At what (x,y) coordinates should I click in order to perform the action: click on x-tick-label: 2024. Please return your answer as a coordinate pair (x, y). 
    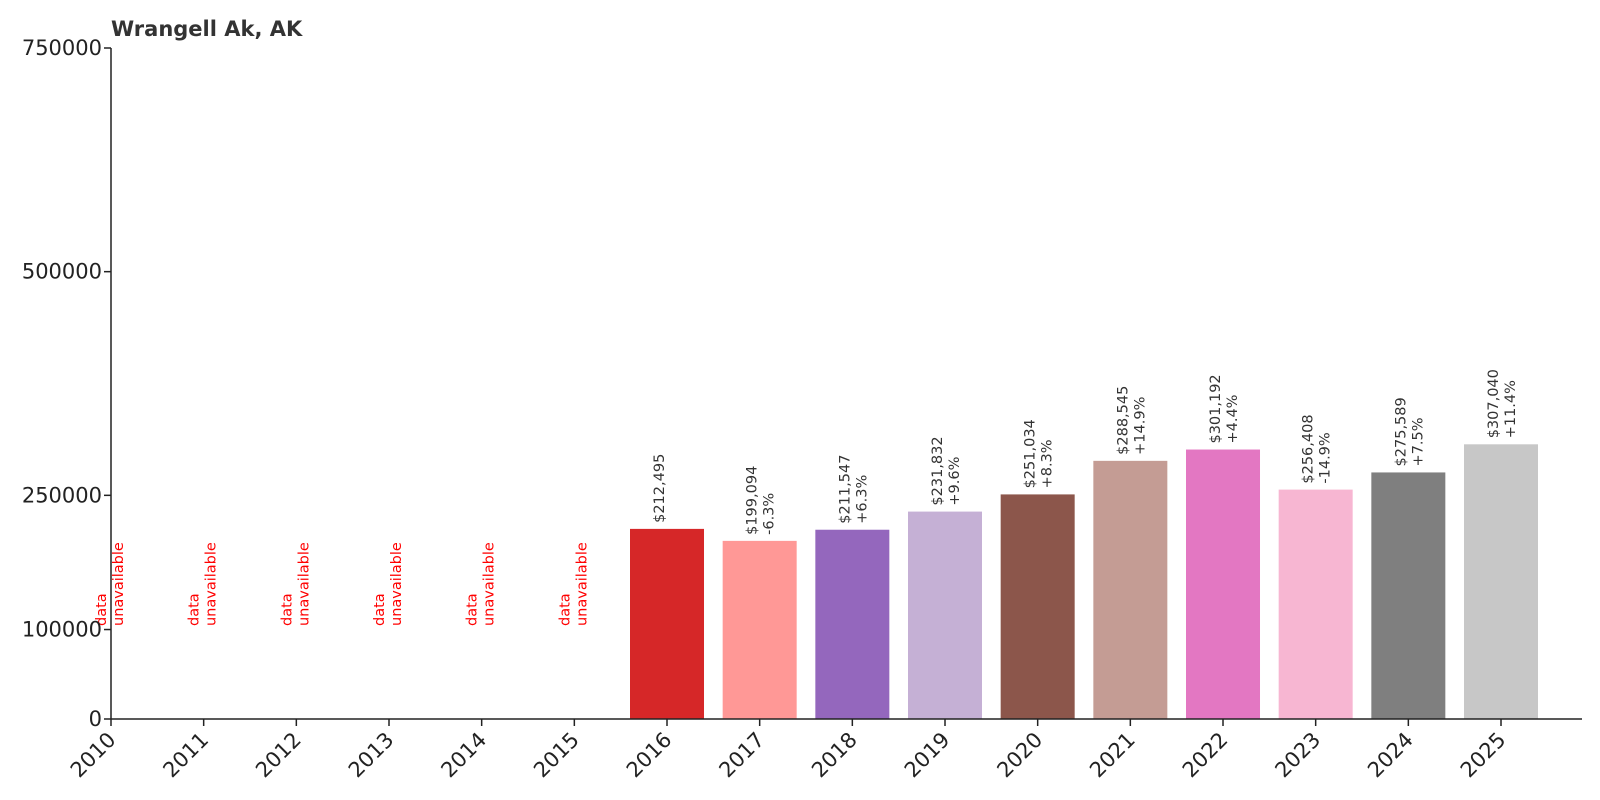
    Looking at the image, I should click on (1390, 755).